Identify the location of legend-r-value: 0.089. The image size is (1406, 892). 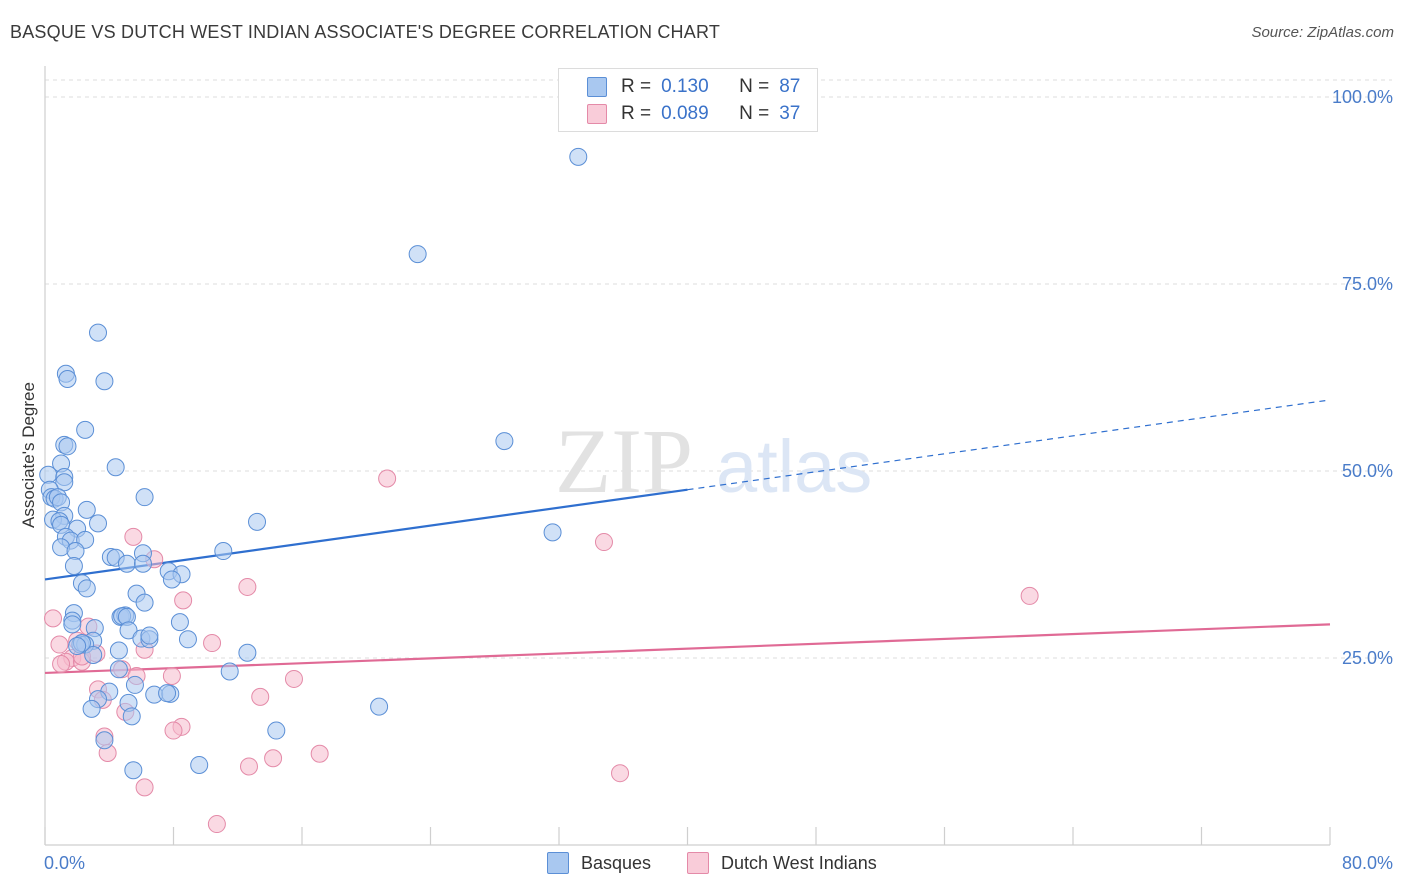
(685, 113).